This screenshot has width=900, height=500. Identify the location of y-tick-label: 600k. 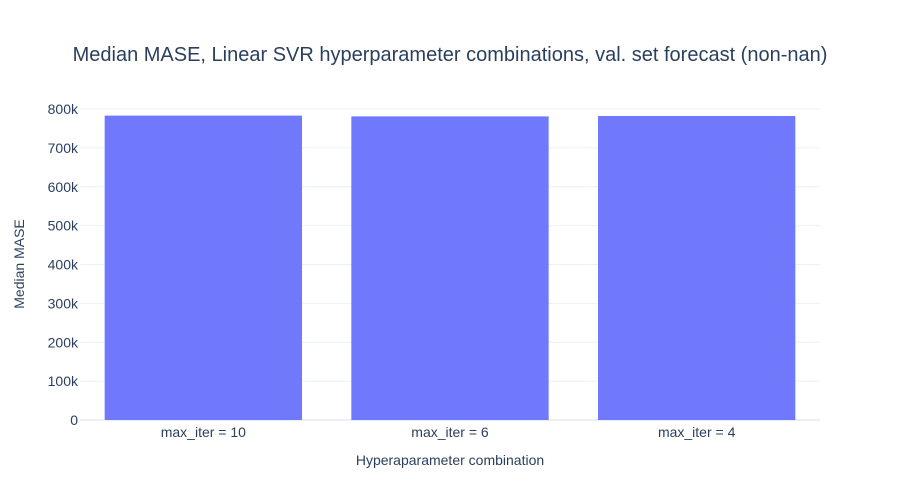
(63, 187).